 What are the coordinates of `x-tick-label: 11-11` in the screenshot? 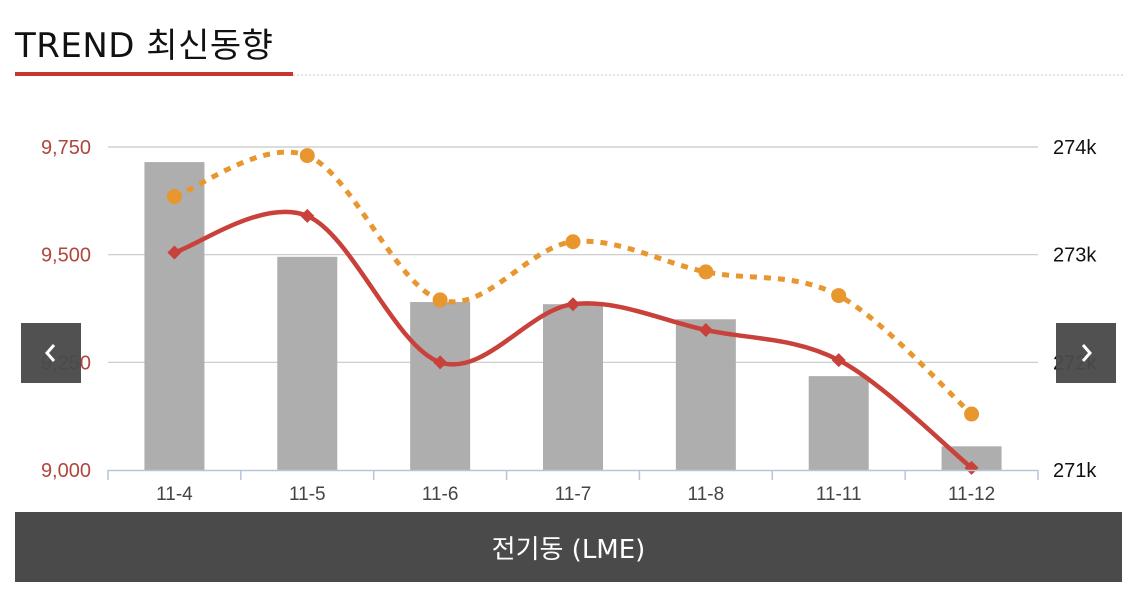 It's located at (839, 494).